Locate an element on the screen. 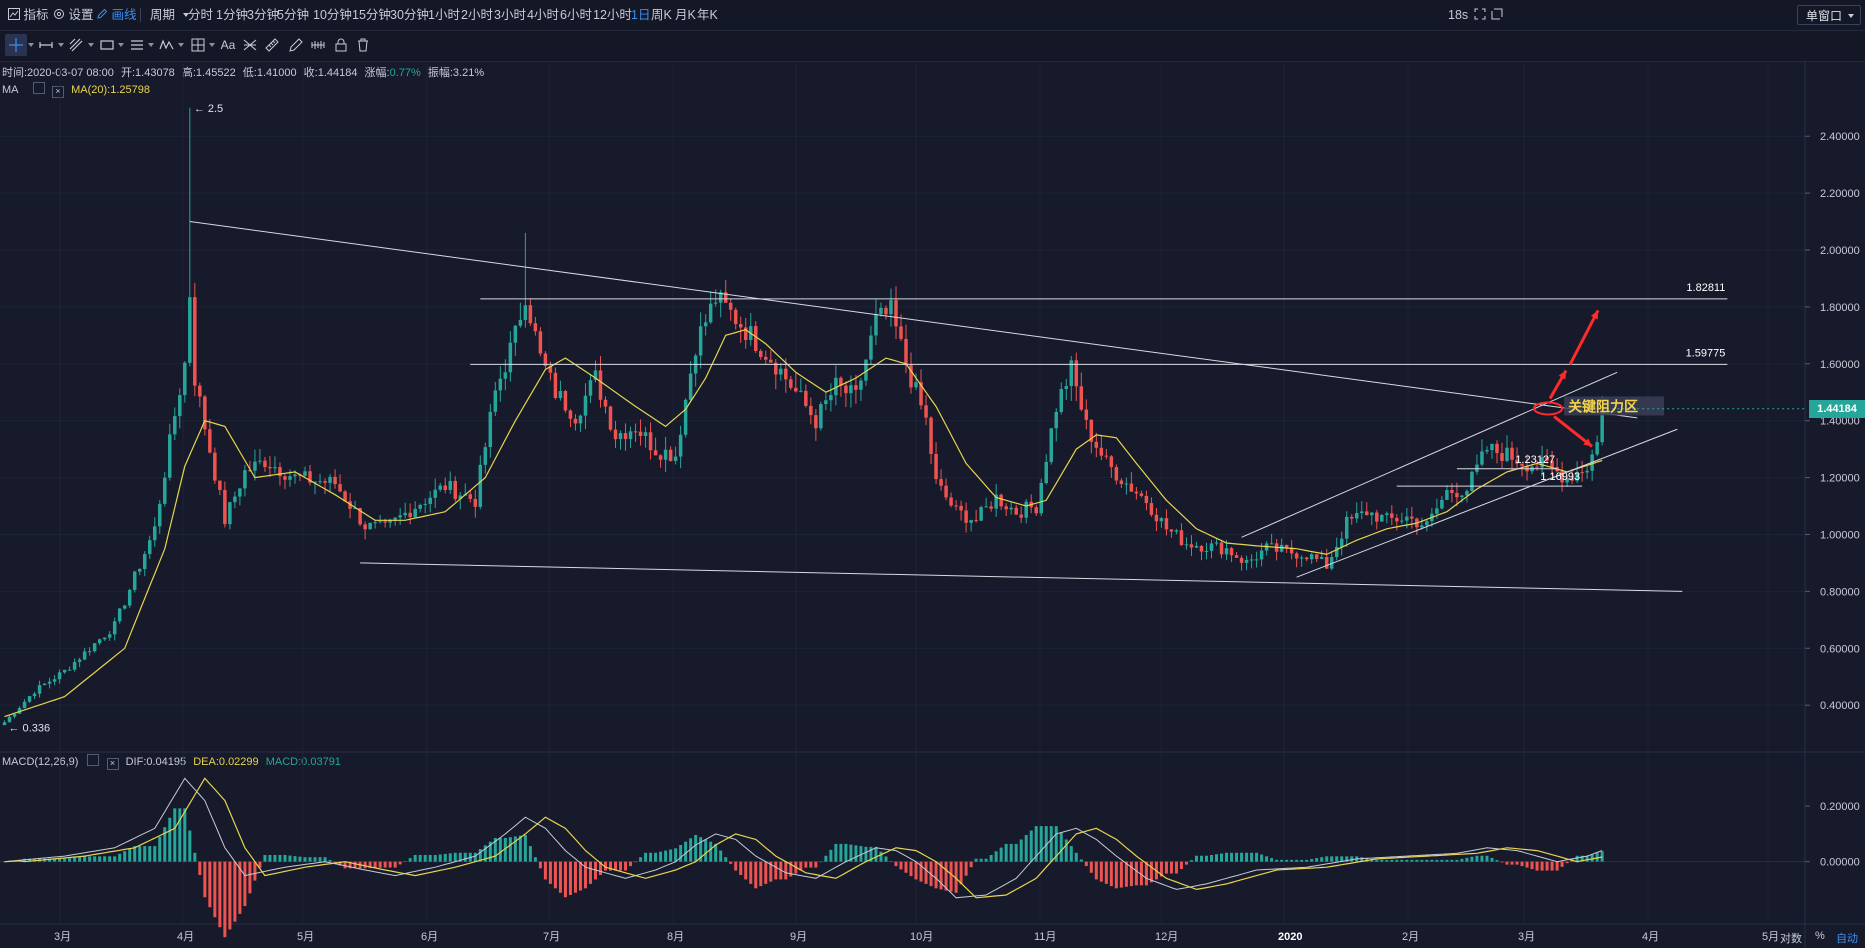  trendline-channel_lower is located at coordinates (1487, 503).